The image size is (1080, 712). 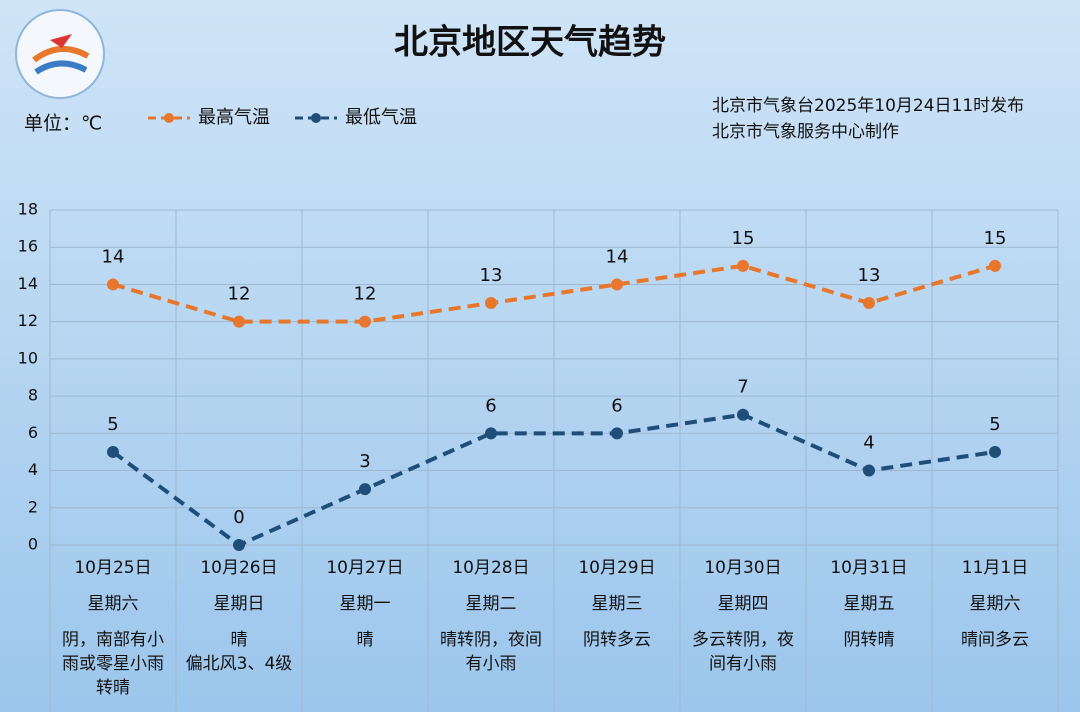 I want to click on source: 北京市气象台2025年10月24日11时发布, so click(x=868, y=106).